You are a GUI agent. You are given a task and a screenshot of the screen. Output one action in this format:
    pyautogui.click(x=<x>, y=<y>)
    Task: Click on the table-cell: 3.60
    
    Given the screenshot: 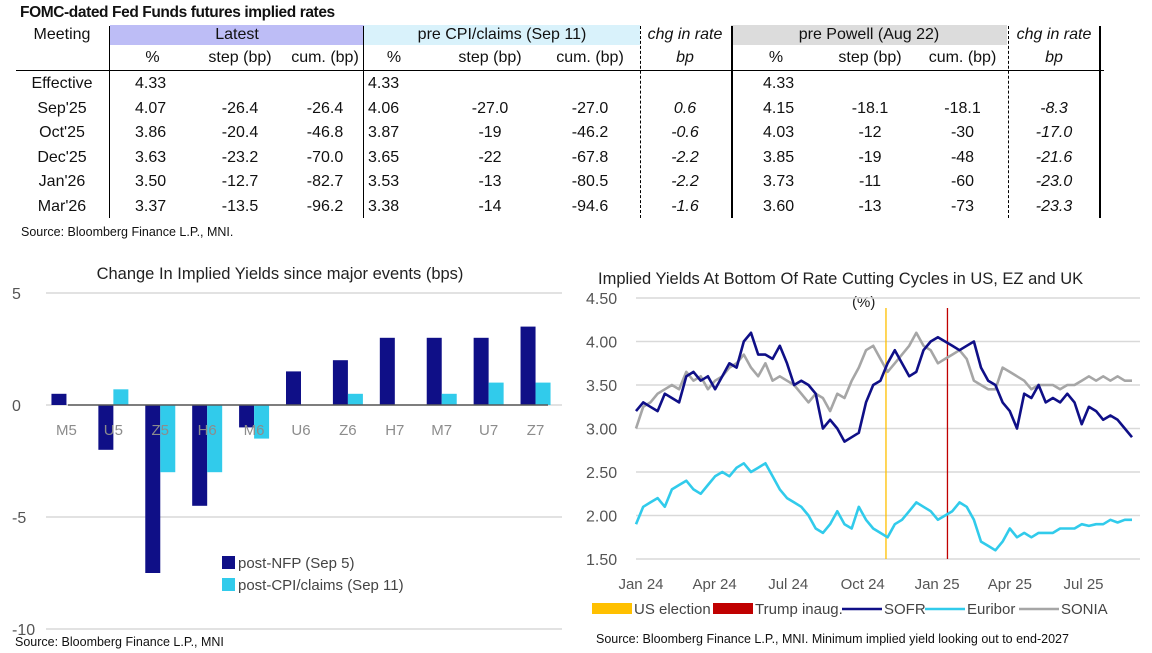 What is the action you would take?
    pyautogui.click(x=779, y=206)
    